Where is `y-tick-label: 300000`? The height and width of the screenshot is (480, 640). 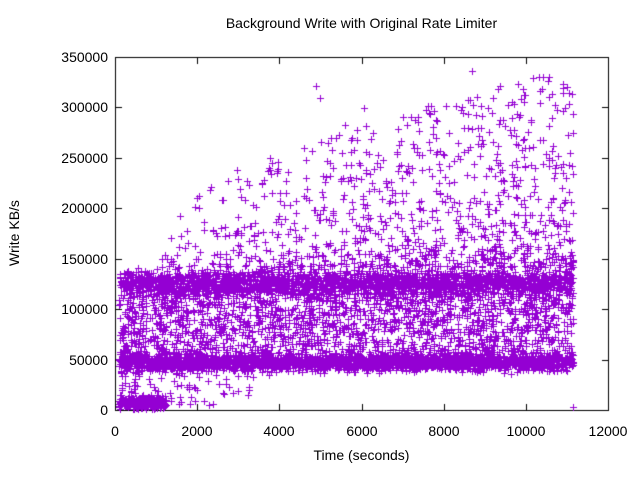
y-tick-label: 300000 is located at coordinates (84, 107).